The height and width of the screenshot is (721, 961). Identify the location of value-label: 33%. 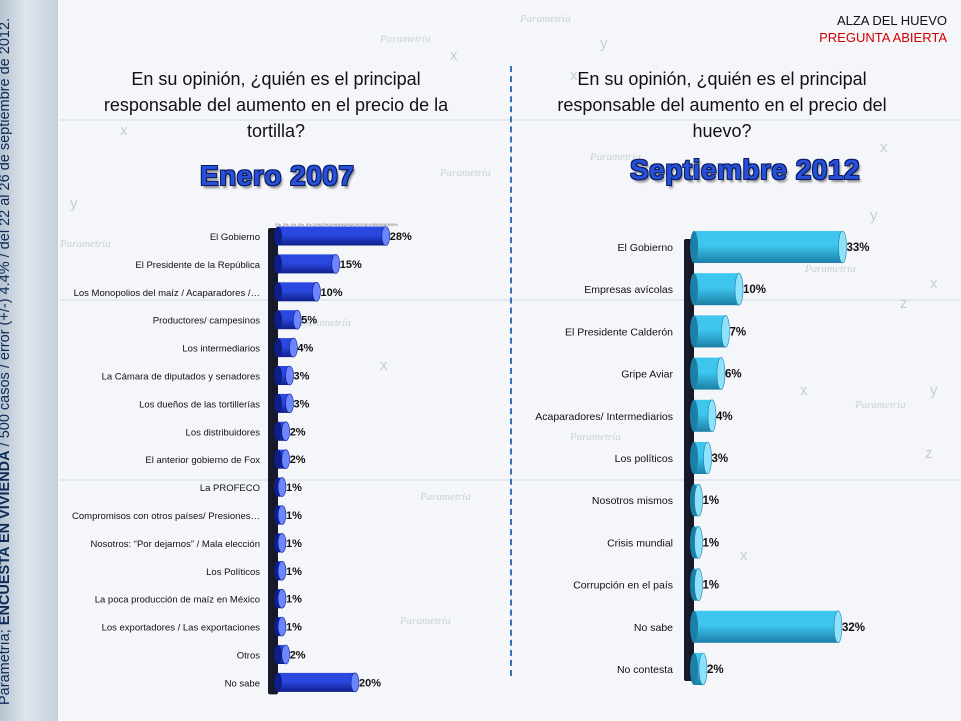
(858, 248).